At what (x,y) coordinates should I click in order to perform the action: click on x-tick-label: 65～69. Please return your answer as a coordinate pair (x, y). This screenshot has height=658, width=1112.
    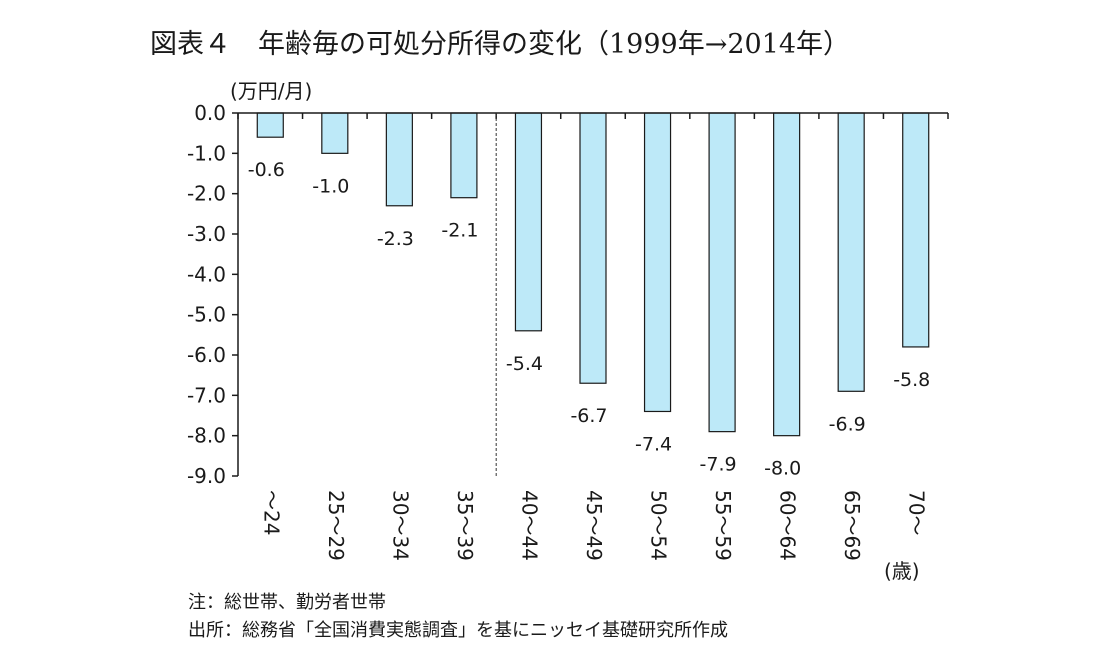
    Looking at the image, I should click on (852, 525).